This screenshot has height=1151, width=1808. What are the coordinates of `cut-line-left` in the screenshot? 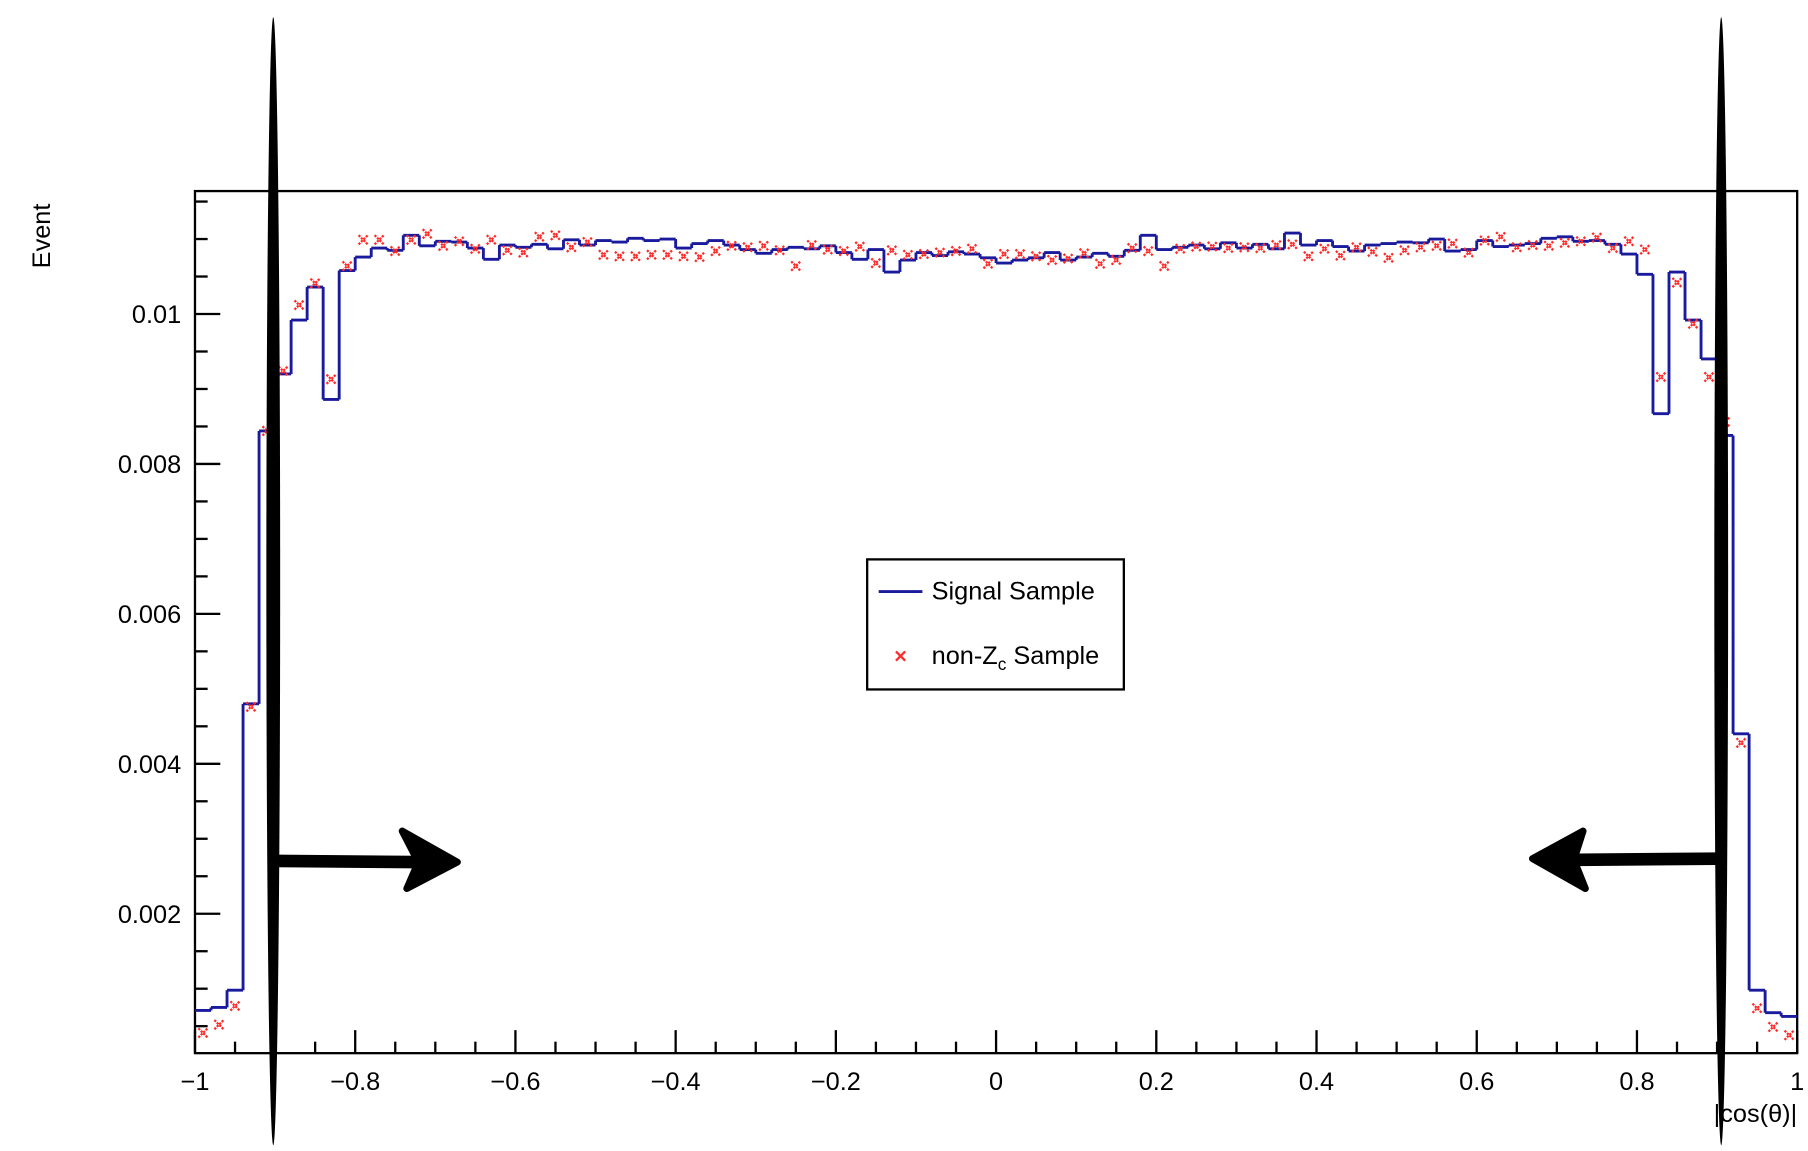 It's located at (273, 581).